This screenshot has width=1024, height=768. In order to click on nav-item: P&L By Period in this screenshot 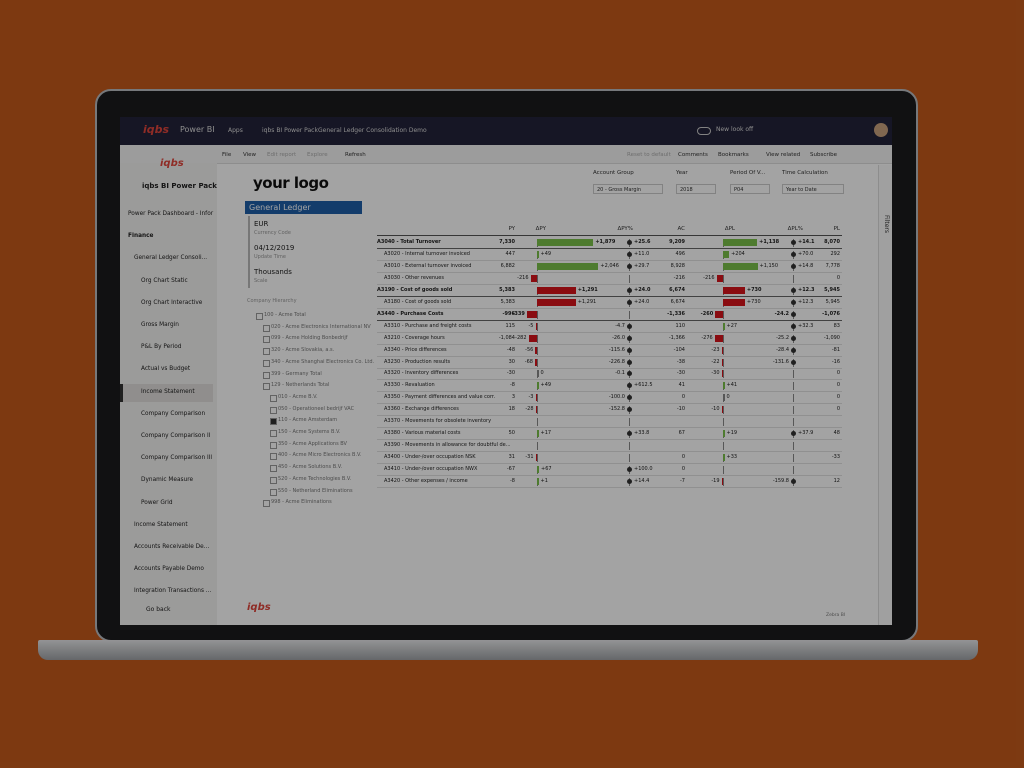, I will do `click(161, 347)`.